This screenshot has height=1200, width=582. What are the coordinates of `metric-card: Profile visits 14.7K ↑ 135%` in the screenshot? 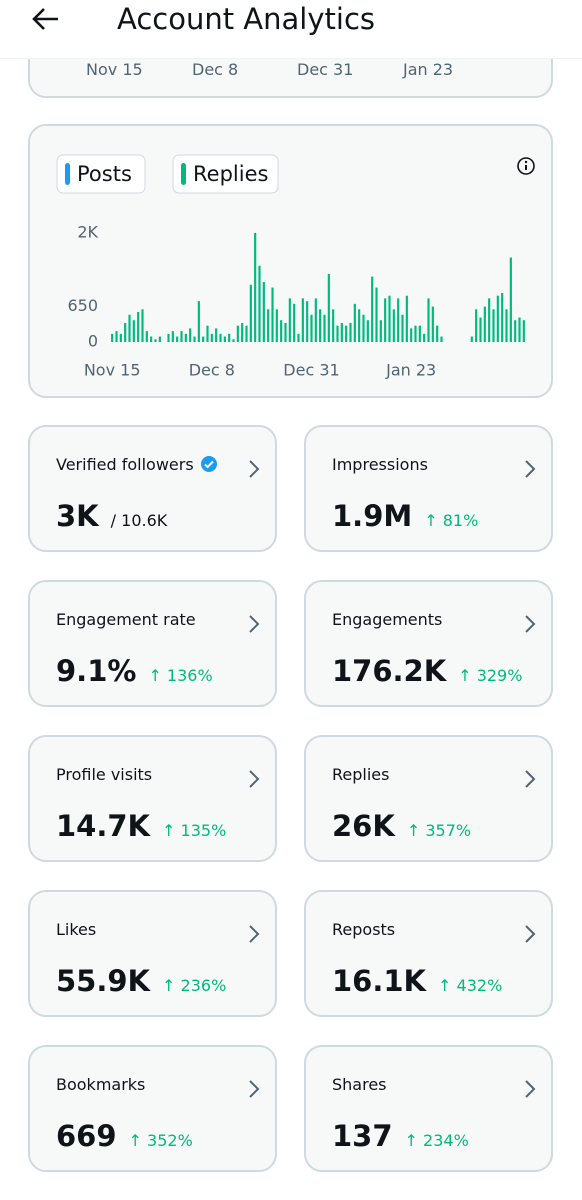 It's located at (152, 798).